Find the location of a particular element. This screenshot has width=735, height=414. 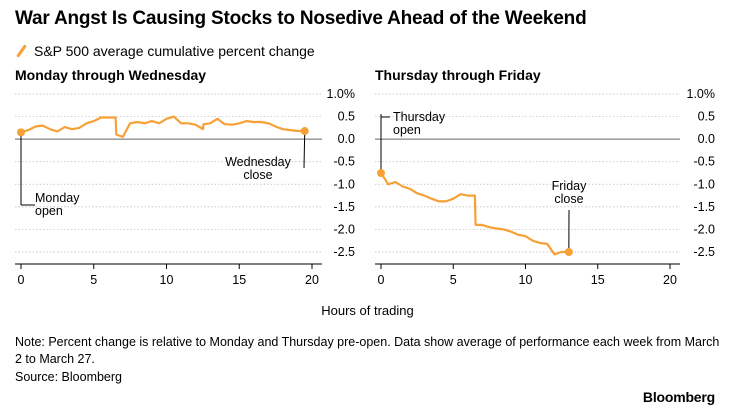

chart-source: Source: Bloomberg is located at coordinates (69, 377).